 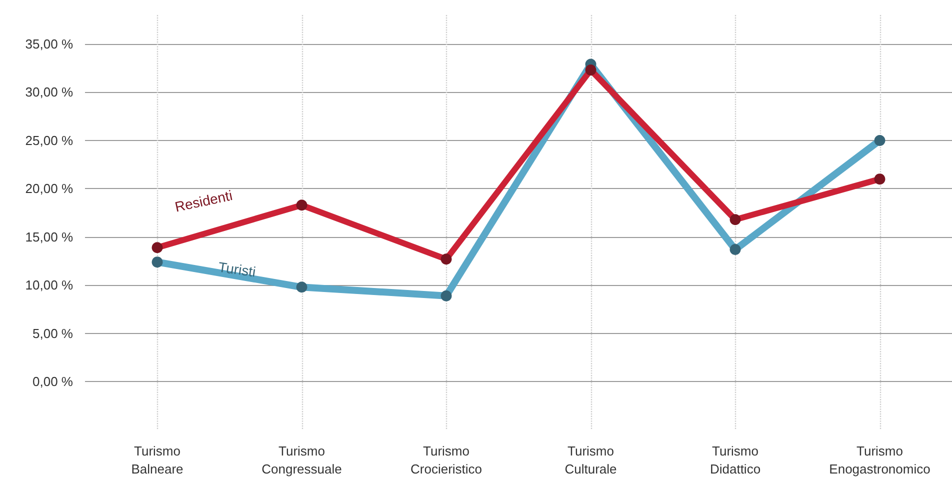 I want to click on y-tick-label: 5,00 %, so click(x=53, y=333).